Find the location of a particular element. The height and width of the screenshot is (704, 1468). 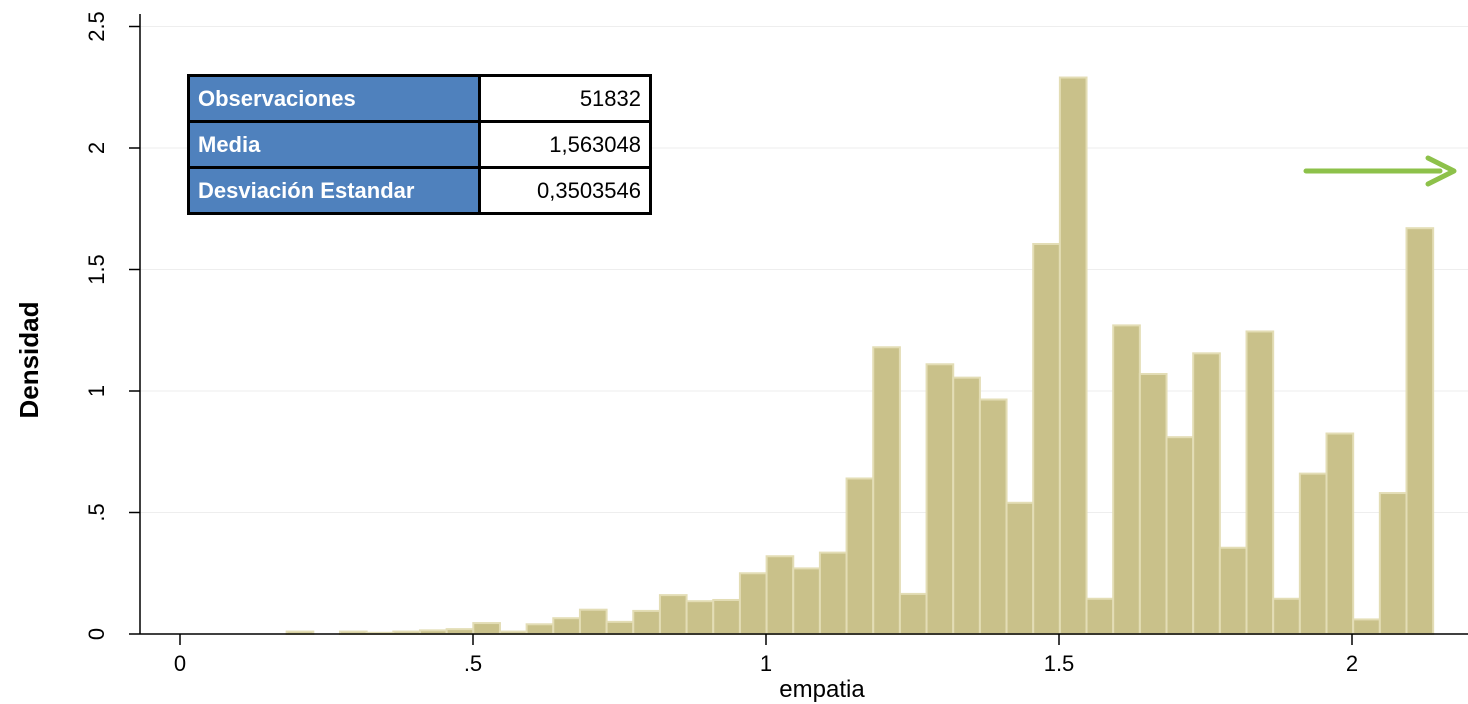

stats-row-std: Desviación Estandar 0,3503546 is located at coordinates (419, 190).